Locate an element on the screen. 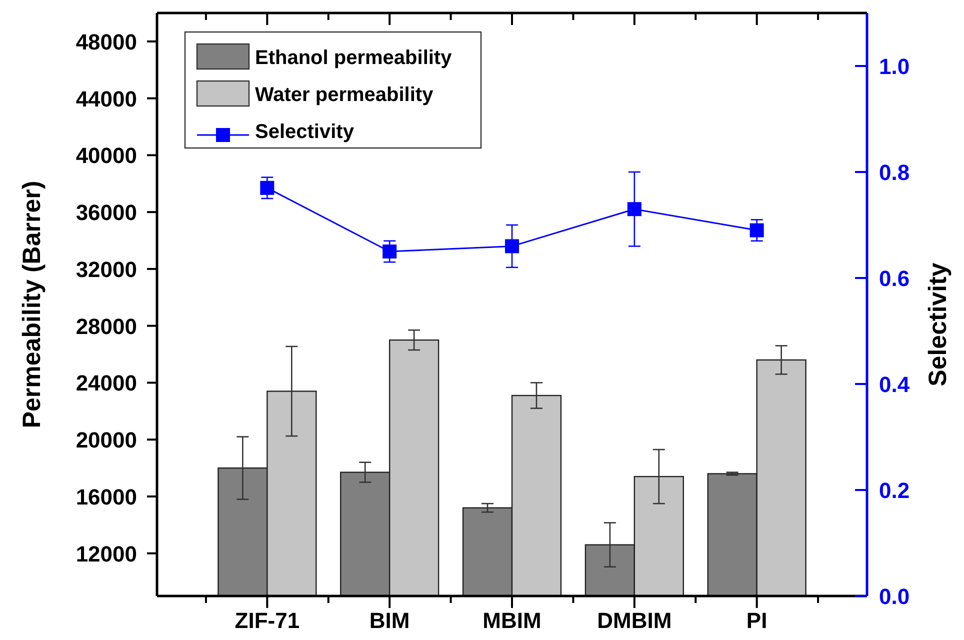 This screenshot has width=964, height=640. x-tick-label: BIM is located at coordinates (389, 620).